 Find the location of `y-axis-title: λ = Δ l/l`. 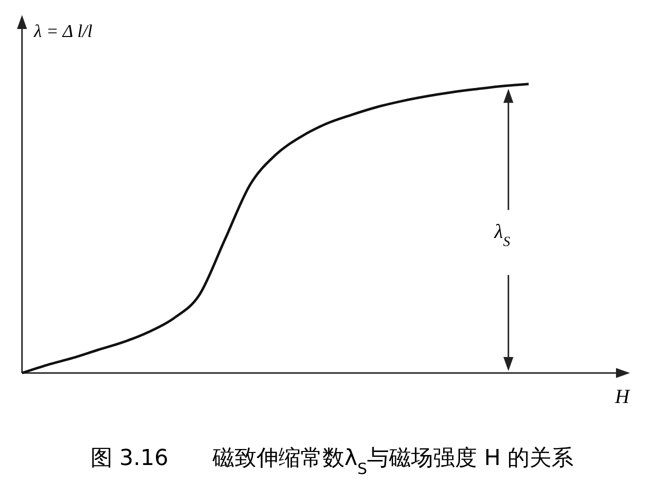

y-axis-title: λ = Δ l/l is located at coordinates (62, 31).